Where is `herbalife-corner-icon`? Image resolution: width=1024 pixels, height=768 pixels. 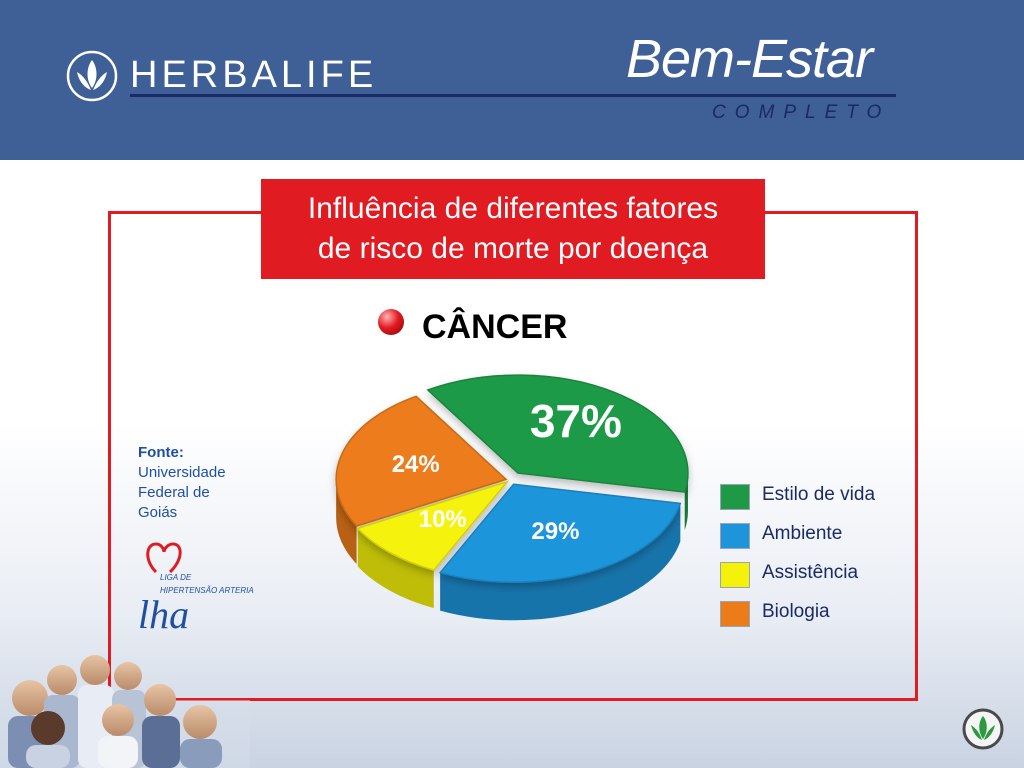
herbalife-corner-icon is located at coordinates (983, 729).